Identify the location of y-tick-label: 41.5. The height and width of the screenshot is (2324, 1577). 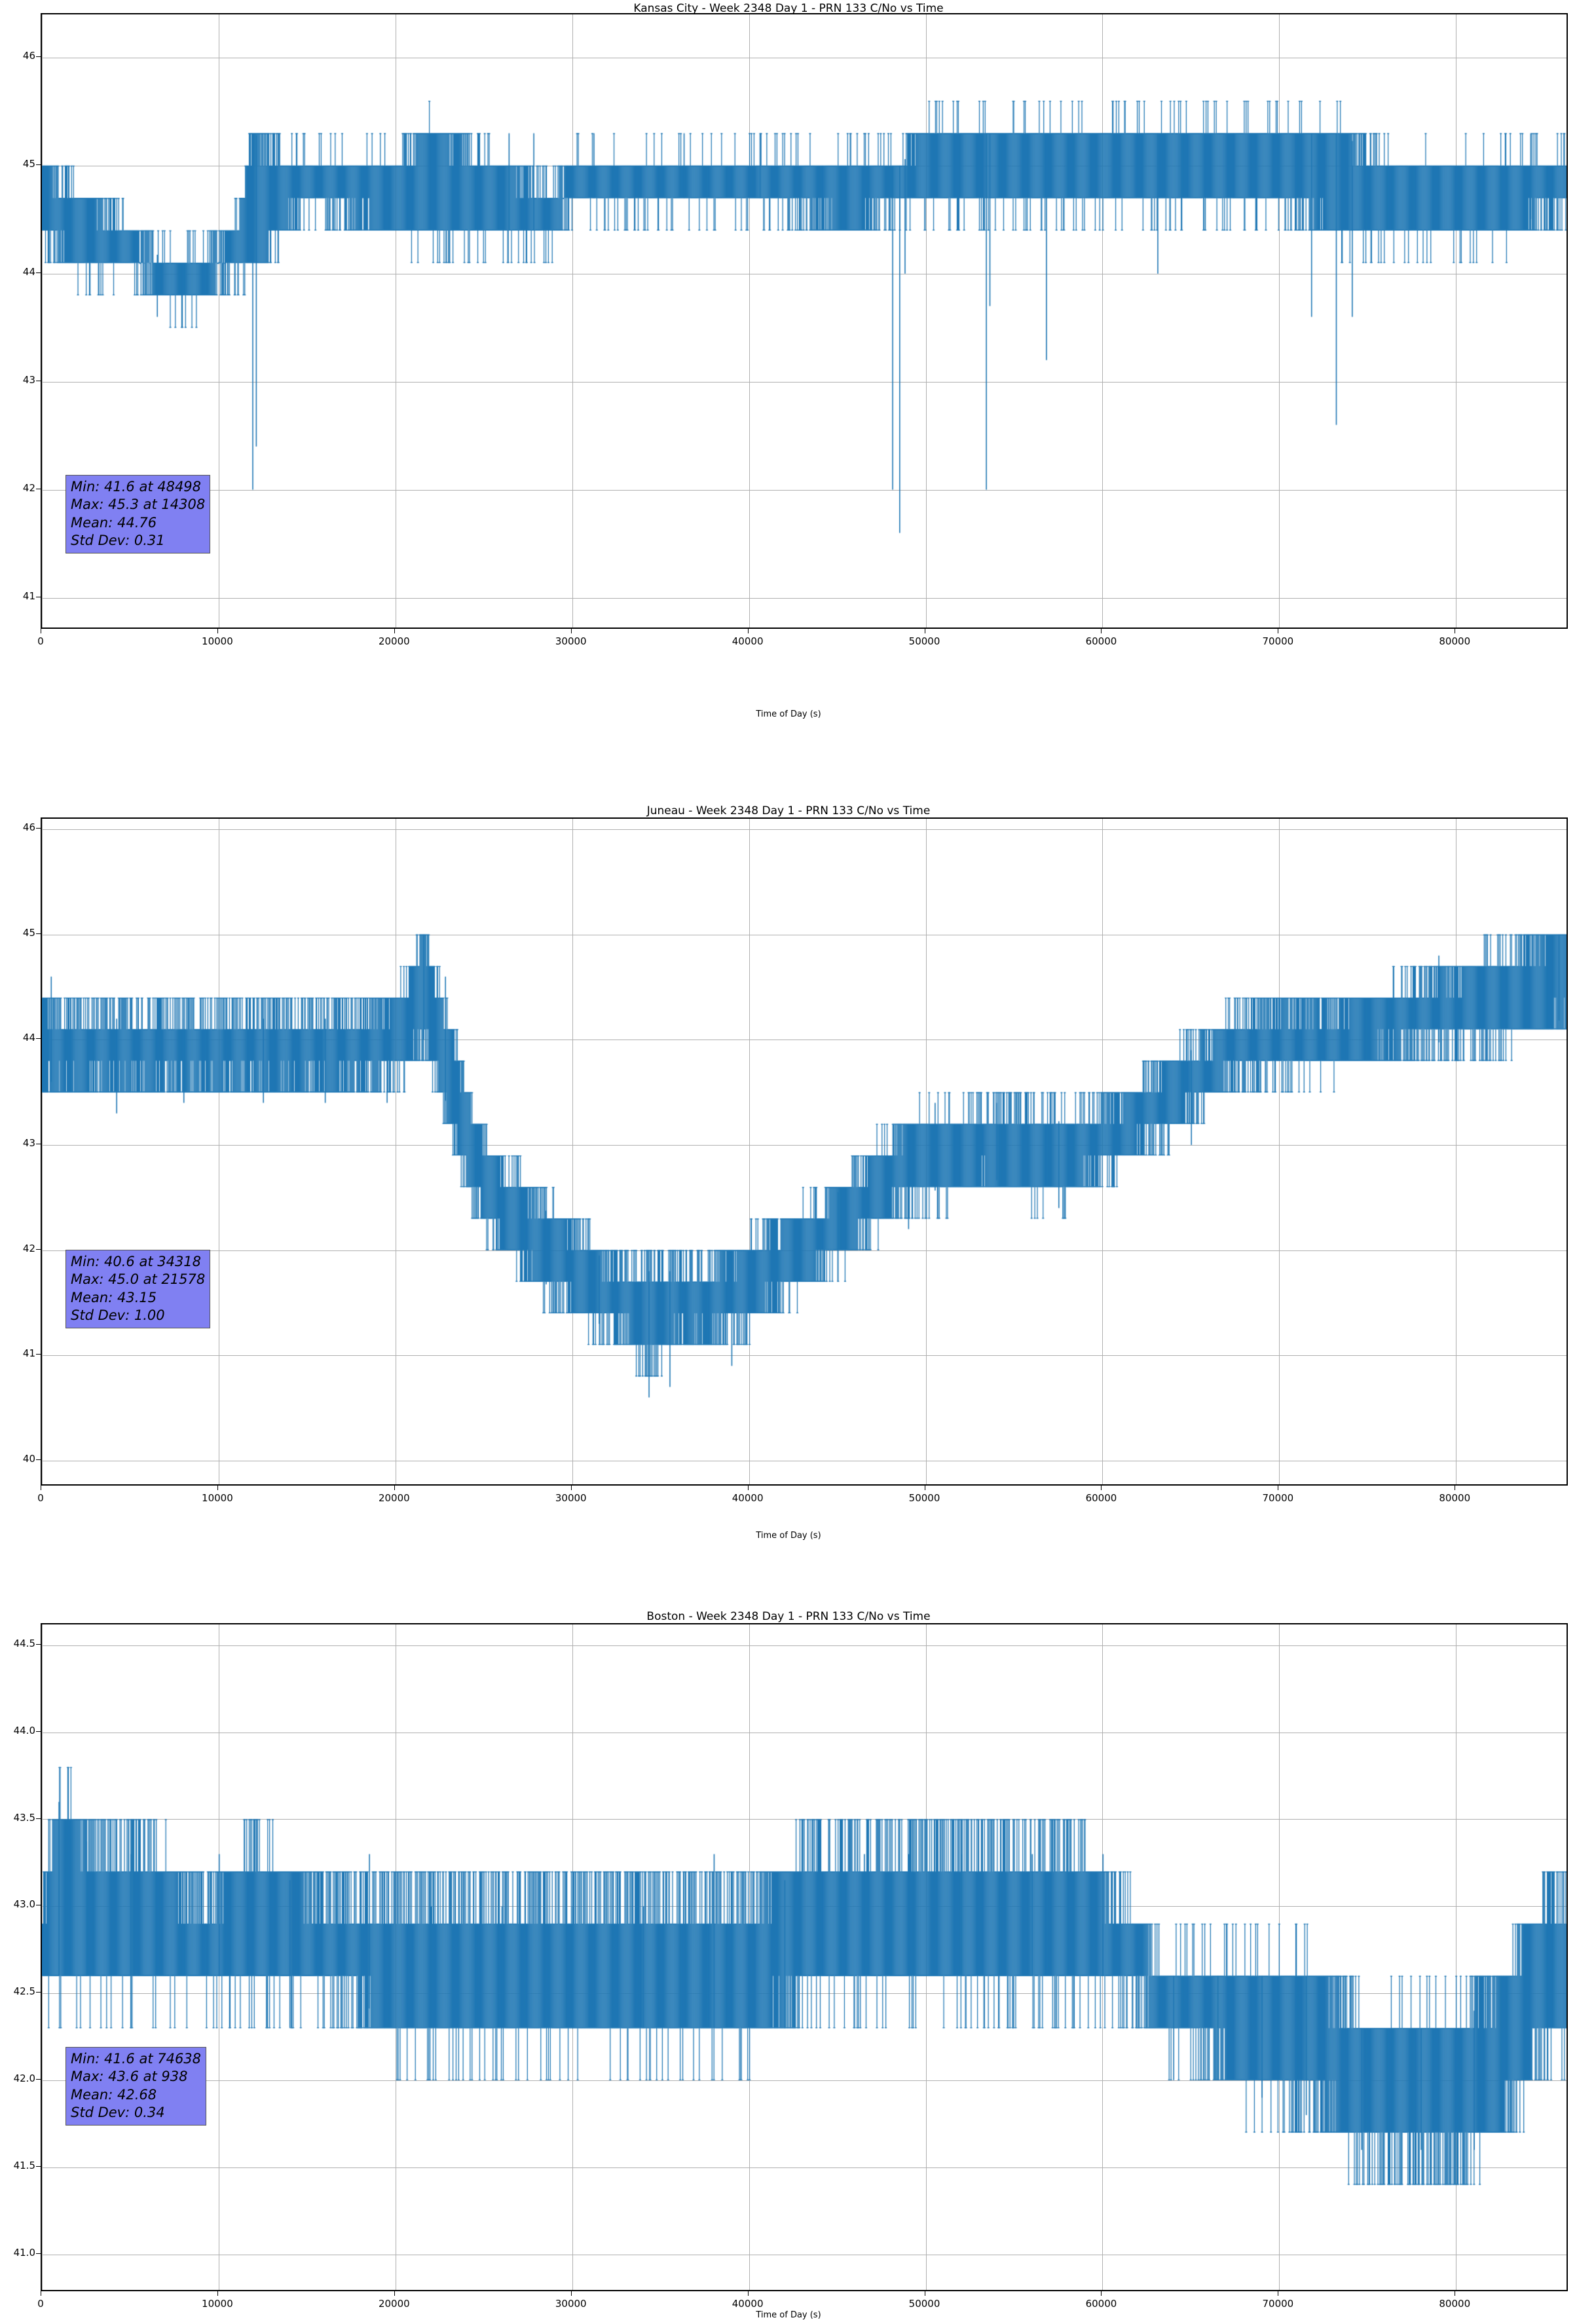
(24, 2165).